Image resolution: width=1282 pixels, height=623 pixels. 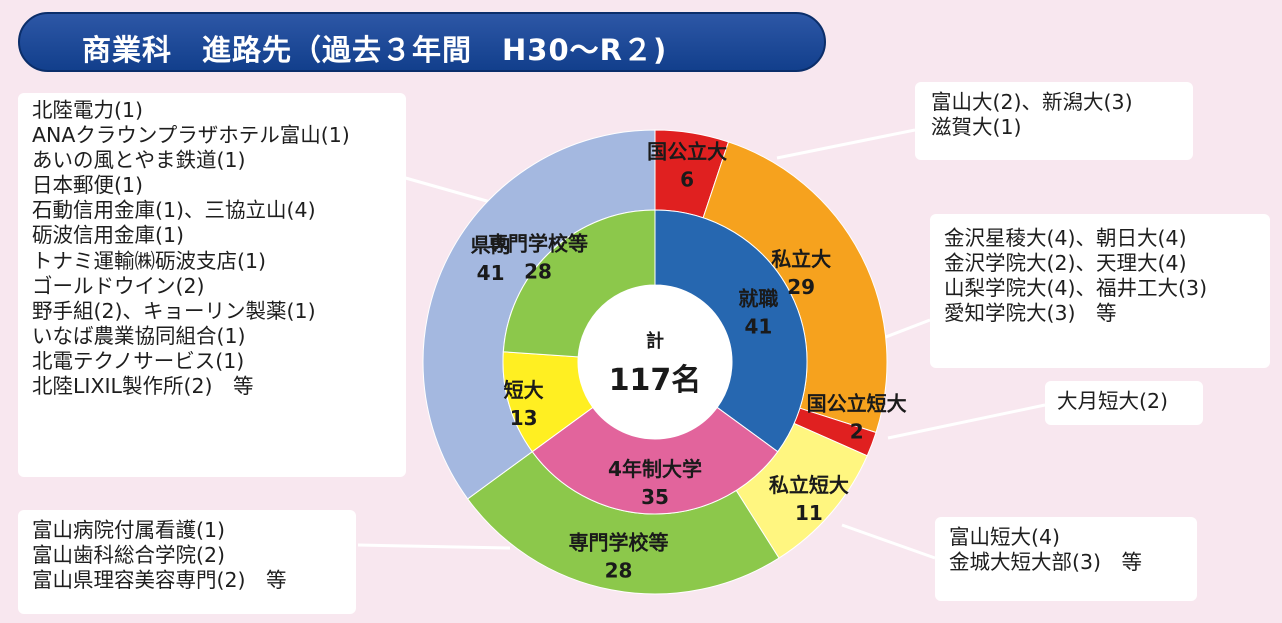 I want to click on title-banner: 商業科 進路先（過去３年間 H30〜R２), so click(x=422, y=42).